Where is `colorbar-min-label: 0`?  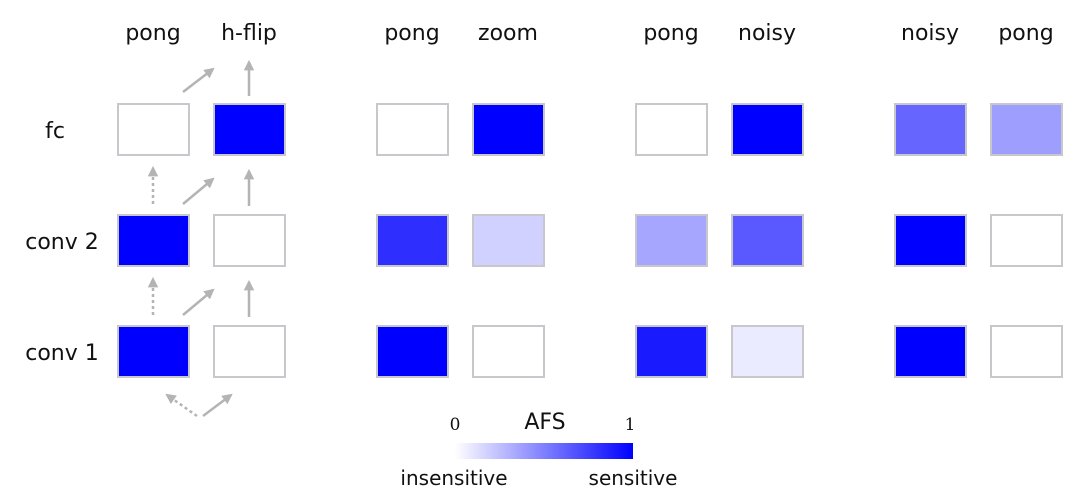 colorbar-min-label: 0 is located at coordinates (455, 425).